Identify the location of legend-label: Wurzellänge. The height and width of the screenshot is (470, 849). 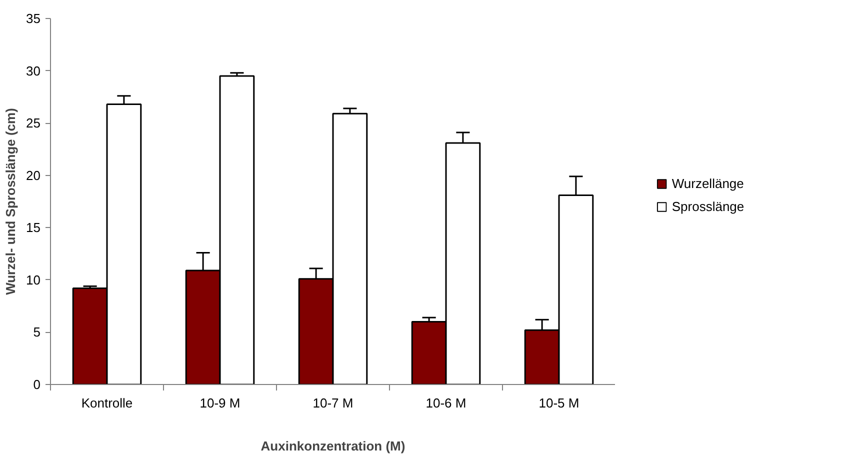
(708, 183).